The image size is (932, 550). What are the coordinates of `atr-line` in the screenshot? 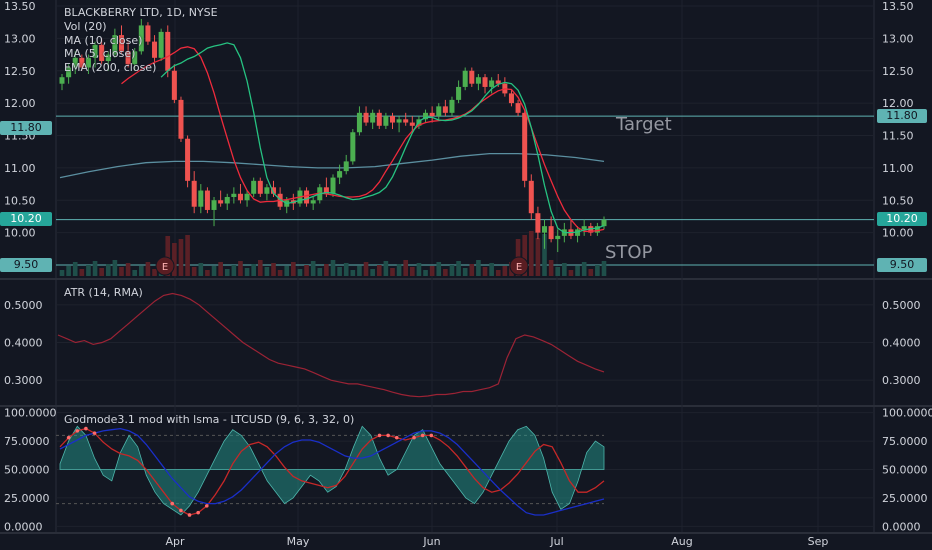 It's located at (331, 345).